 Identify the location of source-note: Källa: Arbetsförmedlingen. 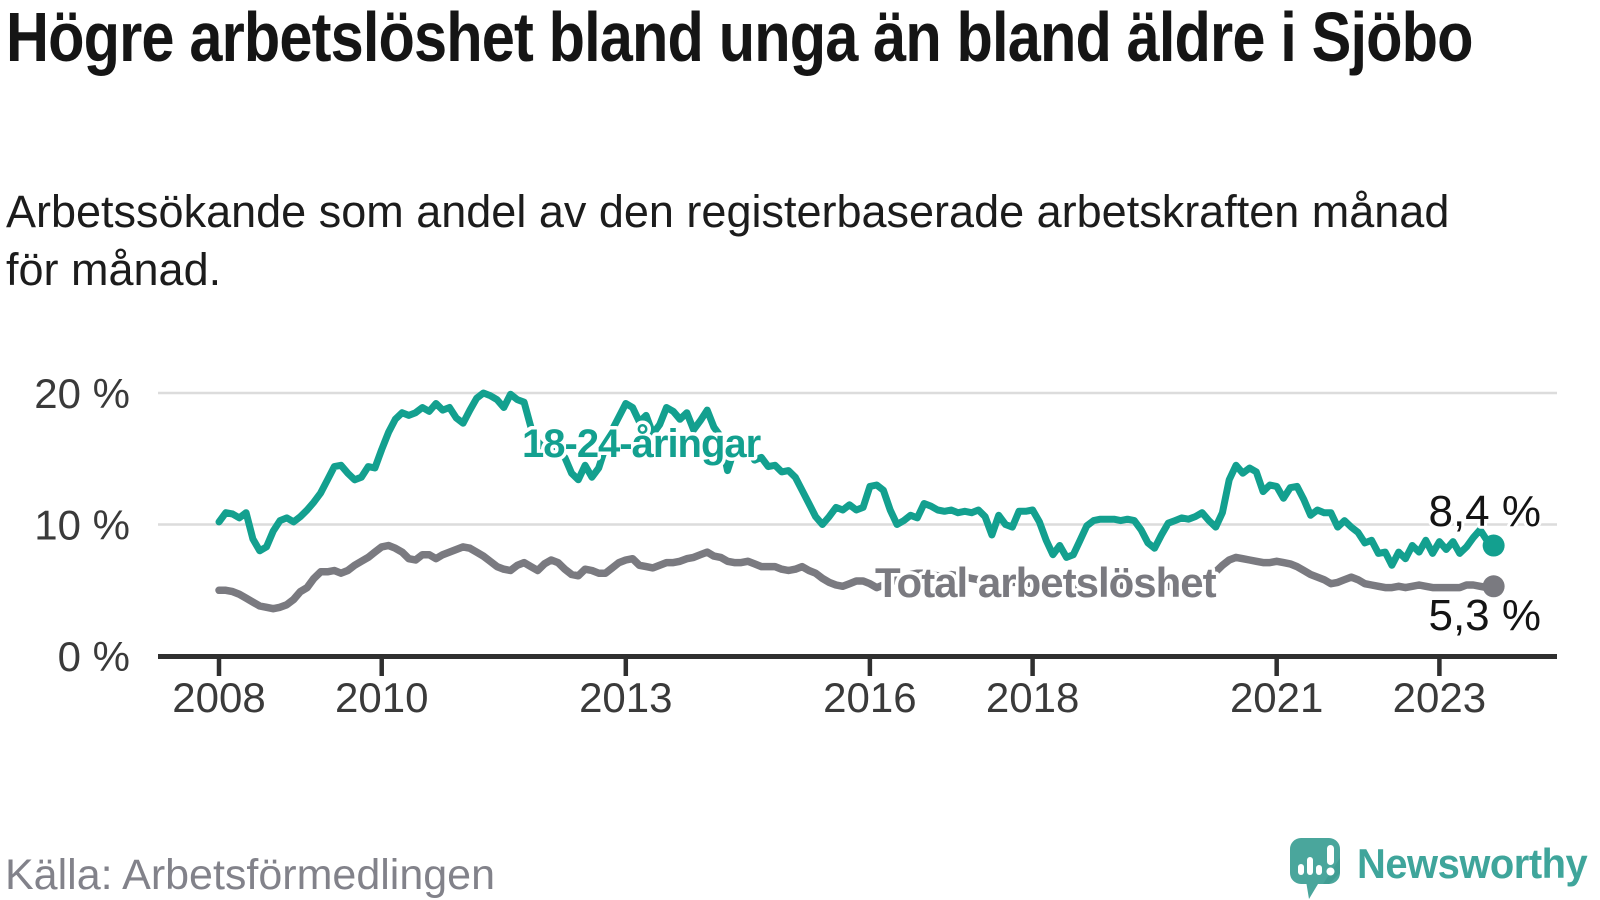
(250, 875).